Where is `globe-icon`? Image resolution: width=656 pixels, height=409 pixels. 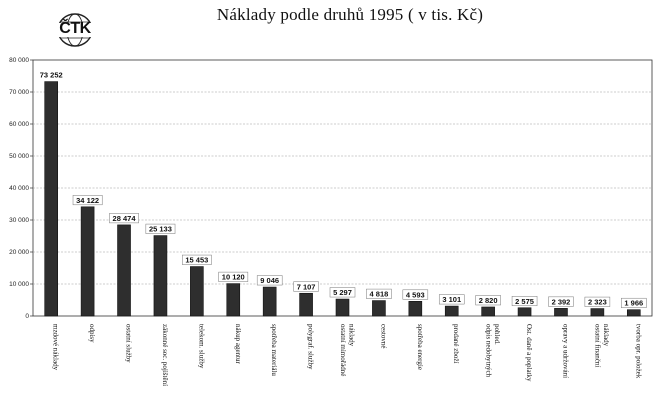
globe-icon is located at coordinates (75, 30).